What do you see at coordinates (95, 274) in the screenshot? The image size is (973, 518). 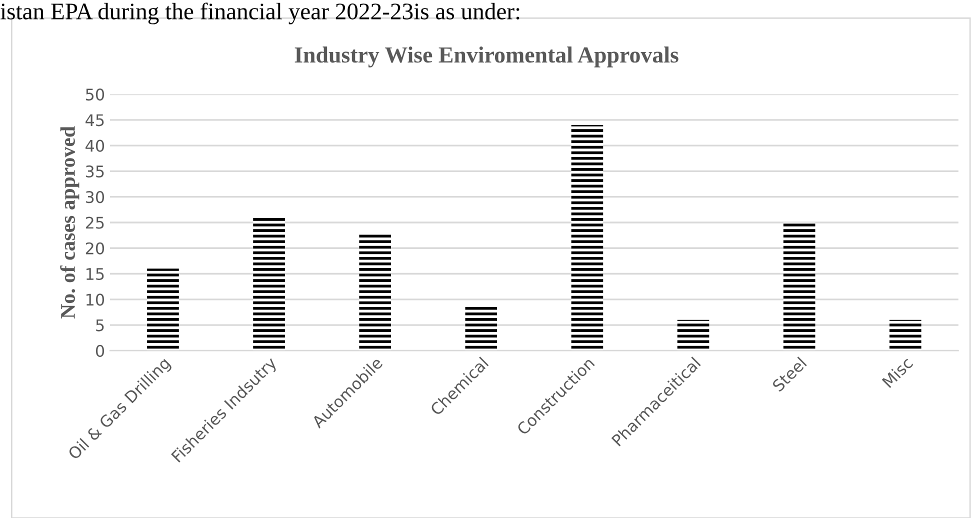 I see `y-tick-label: 15` at bounding box center [95, 274].